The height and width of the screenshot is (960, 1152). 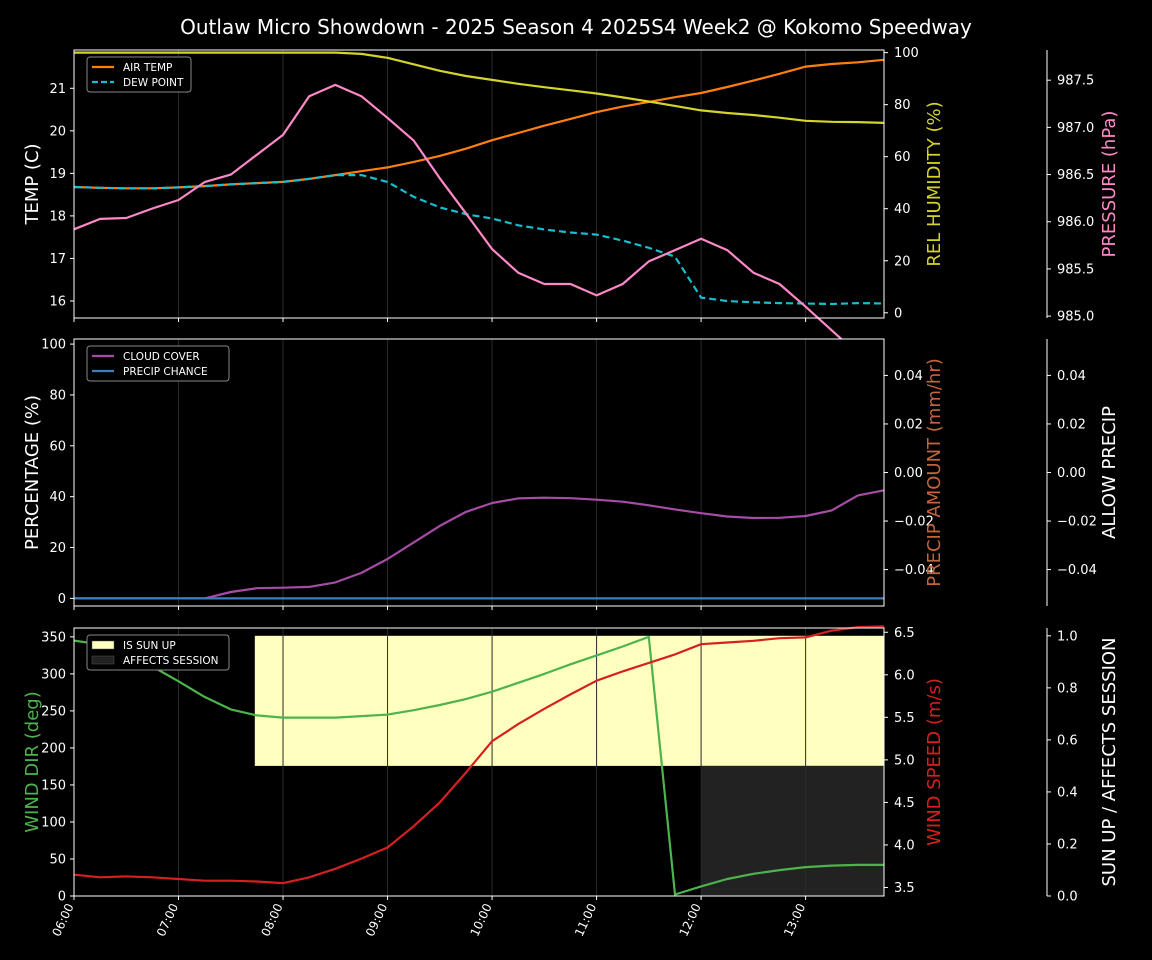 I want to click on y-right2-tick-label: 987.5, so click(x=1075, y=81).